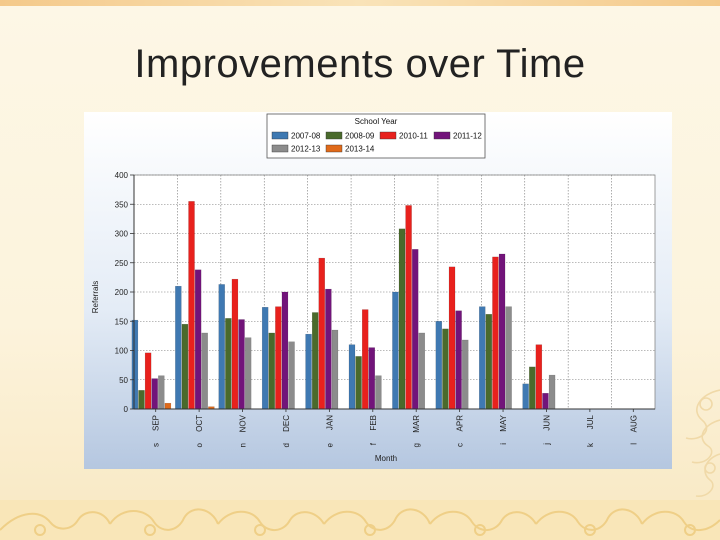  I want to click on y-tick-label: 150, so click(122, 321).